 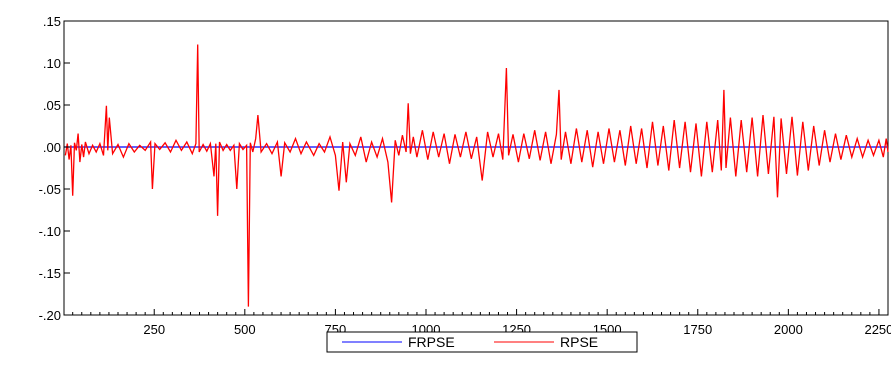 I want to click on x-tick-label: 500, so click(x=245, y=329).